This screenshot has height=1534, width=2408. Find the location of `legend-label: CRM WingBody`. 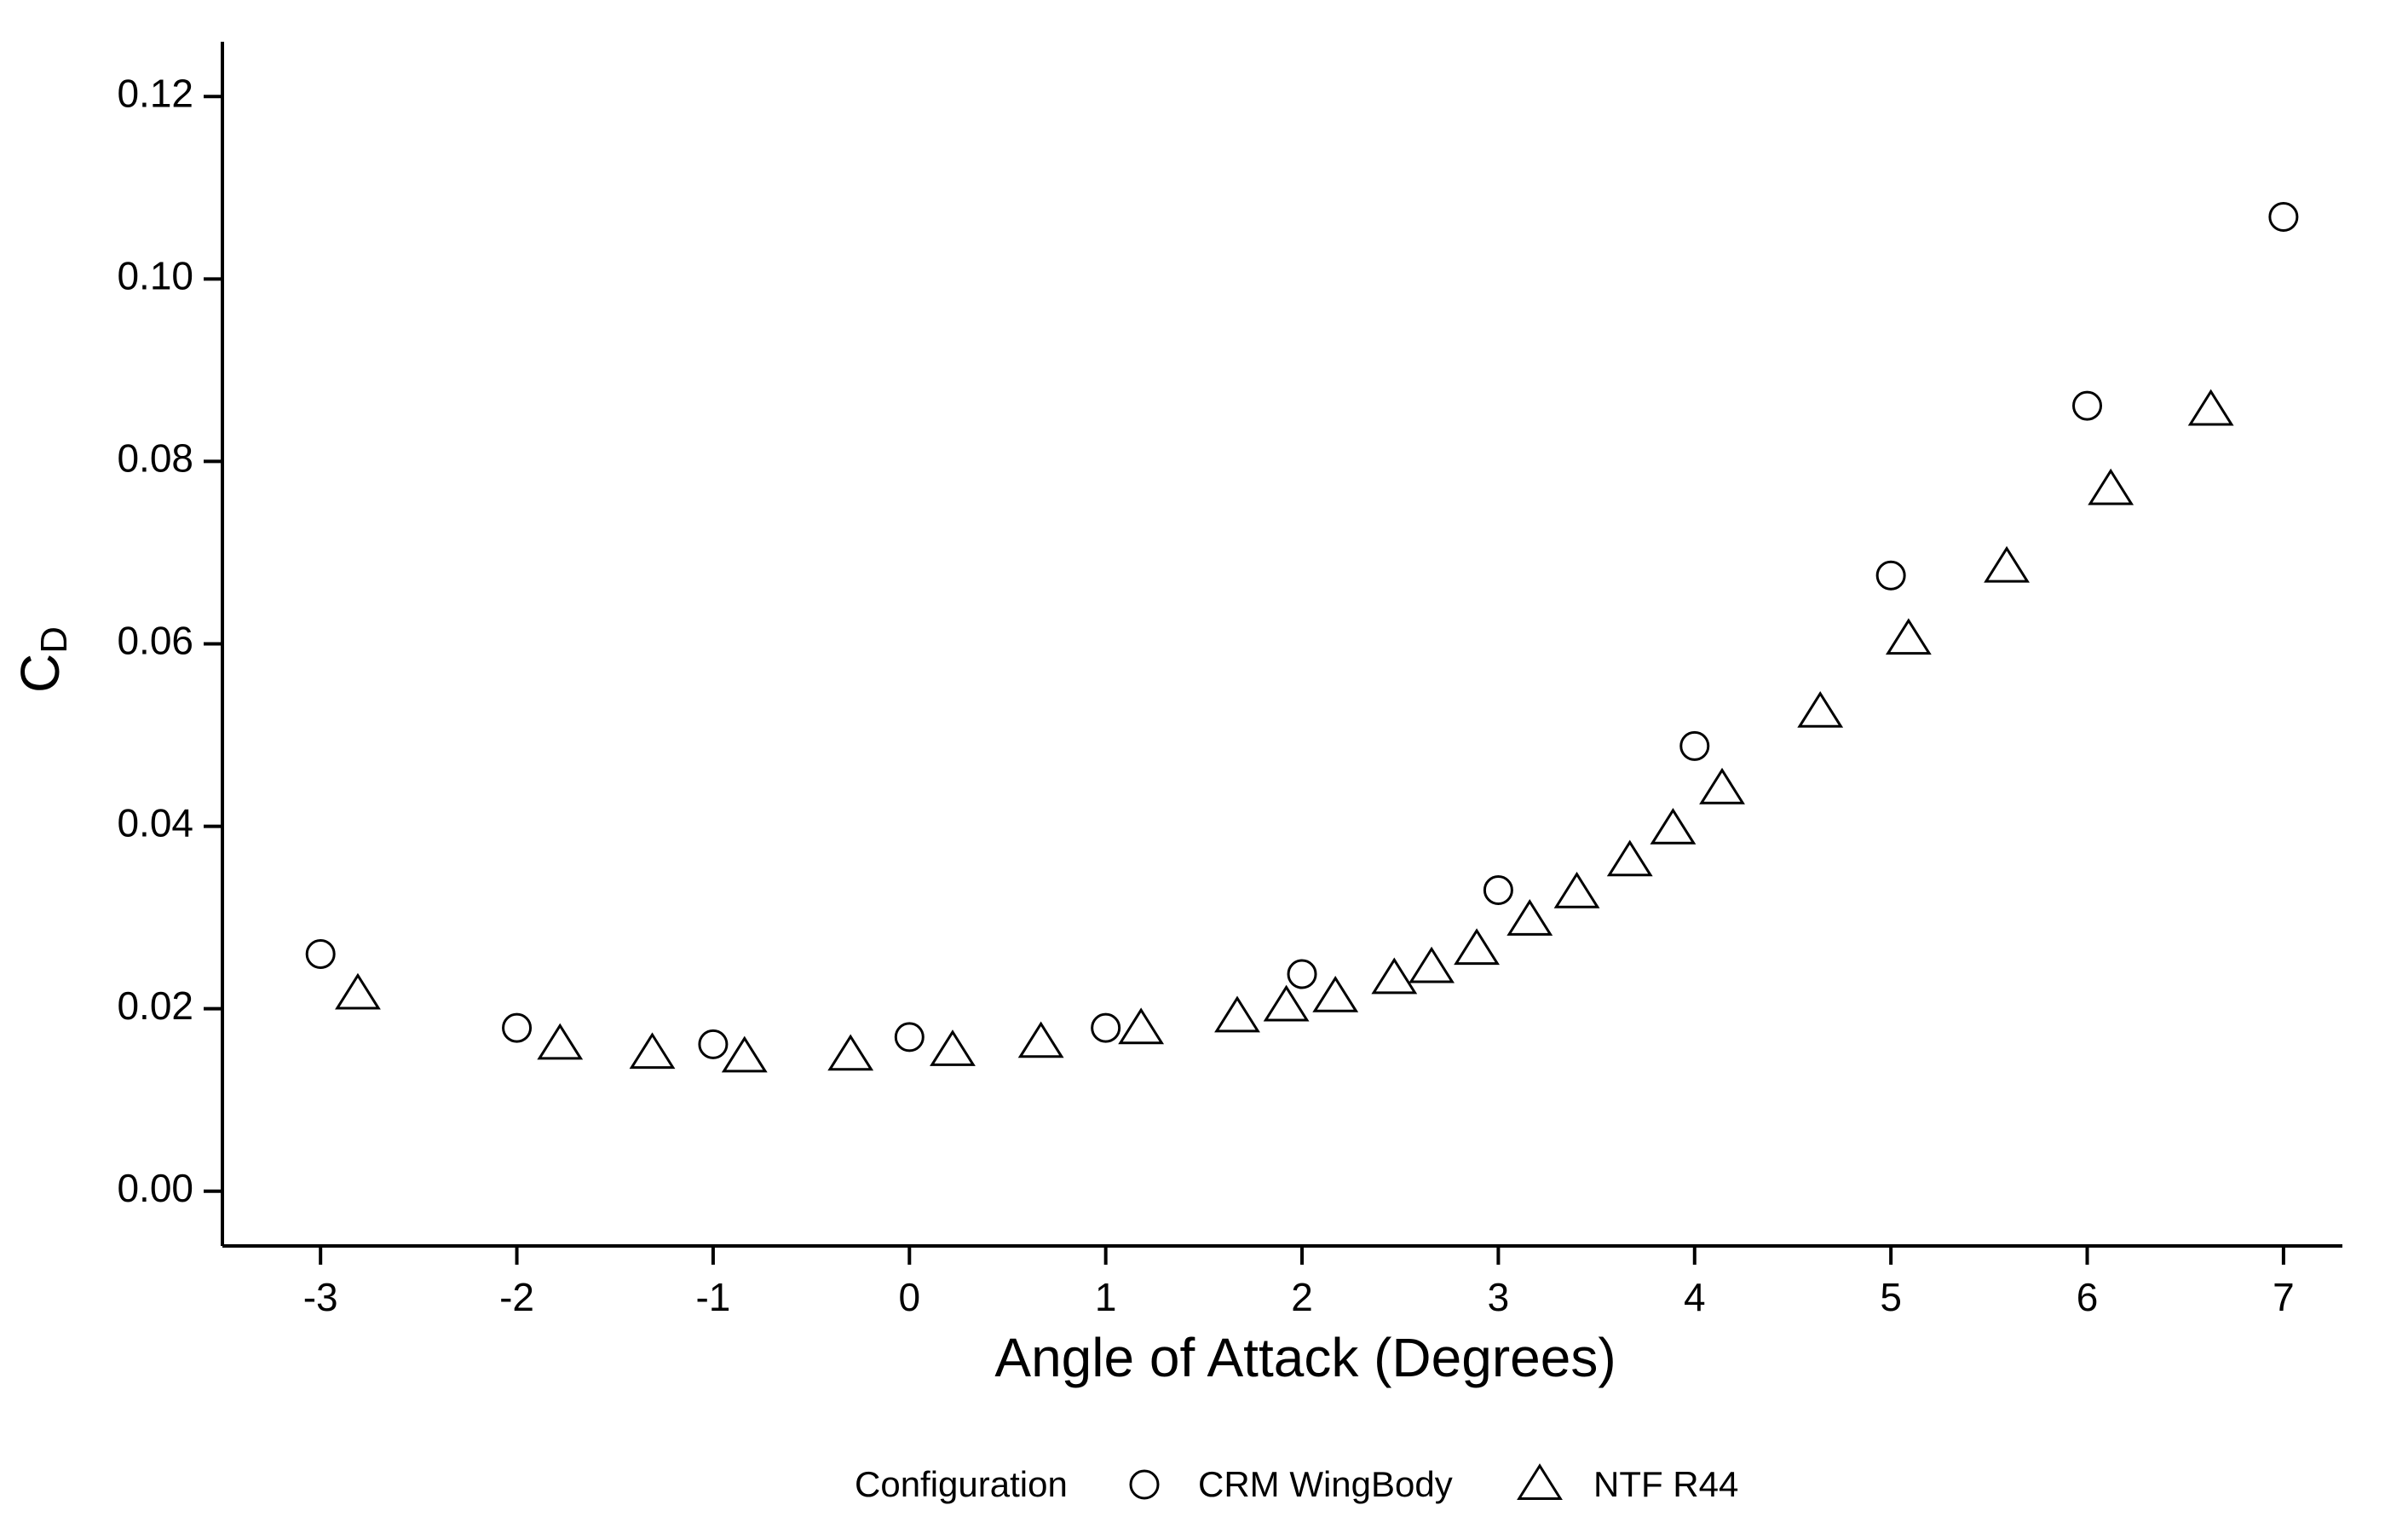

legend-label: CRM WingBody is located at coordinates (1326, 1484).